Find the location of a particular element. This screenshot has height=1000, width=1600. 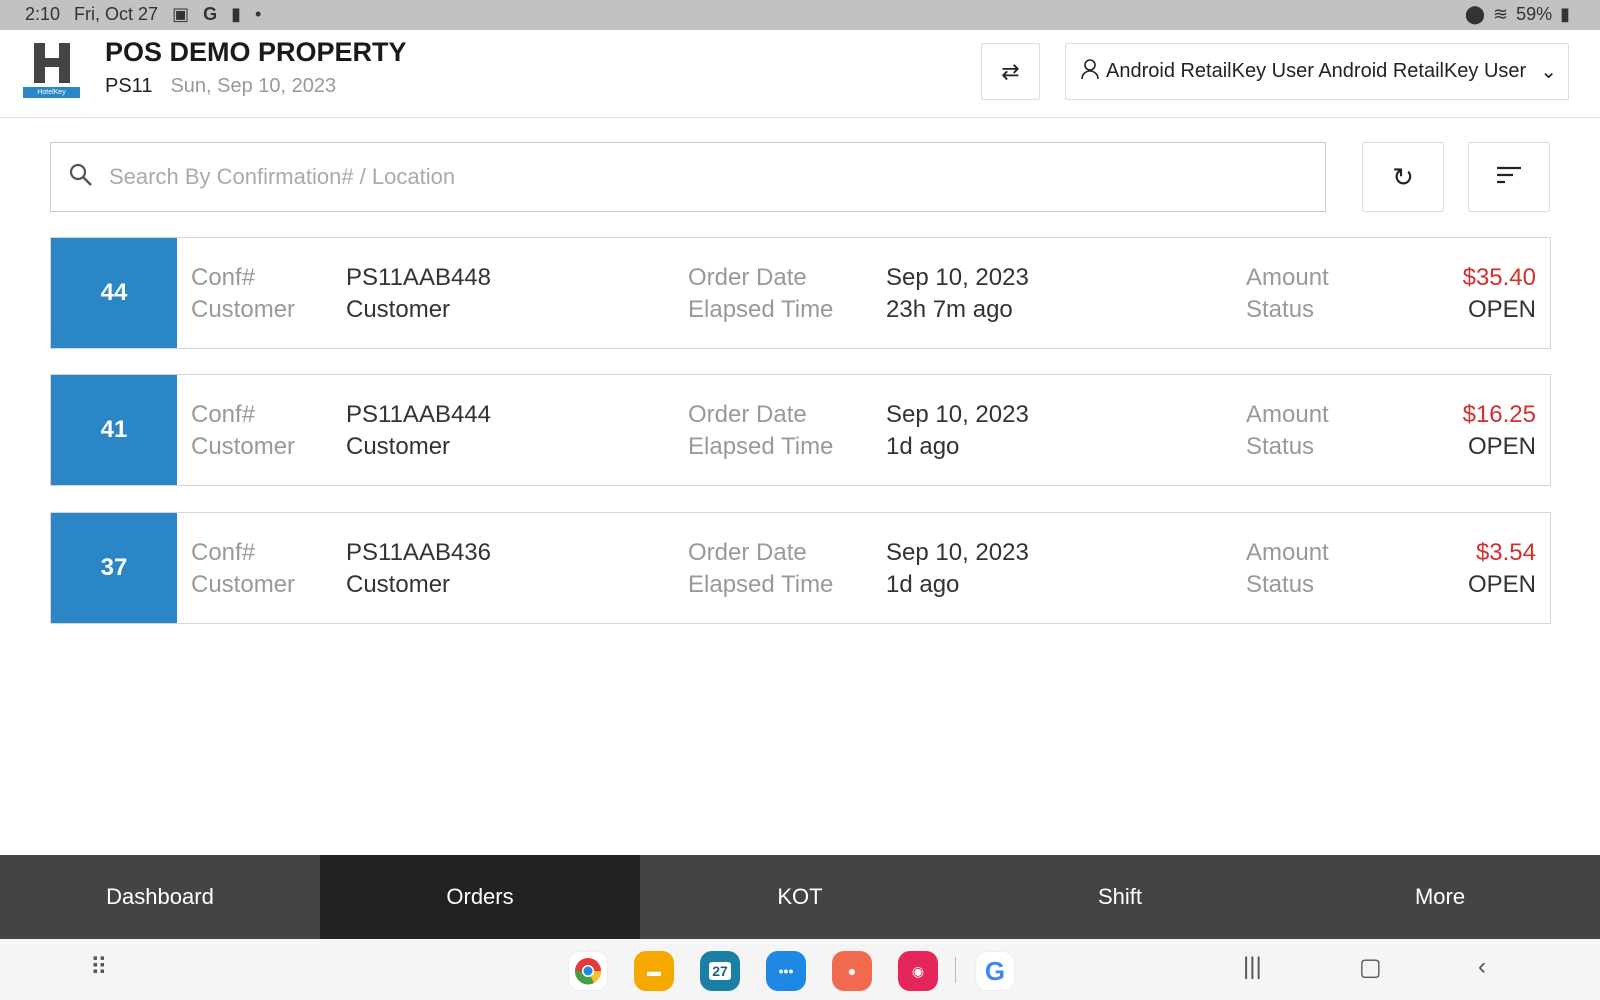

google-icon: G is located at coordinates (210, 14).